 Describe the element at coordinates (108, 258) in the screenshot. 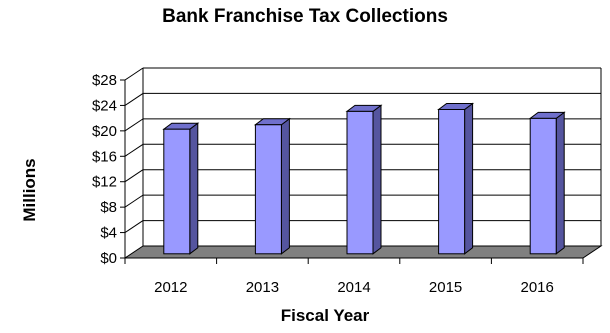

I see `y-tick-label: $0` at that location.